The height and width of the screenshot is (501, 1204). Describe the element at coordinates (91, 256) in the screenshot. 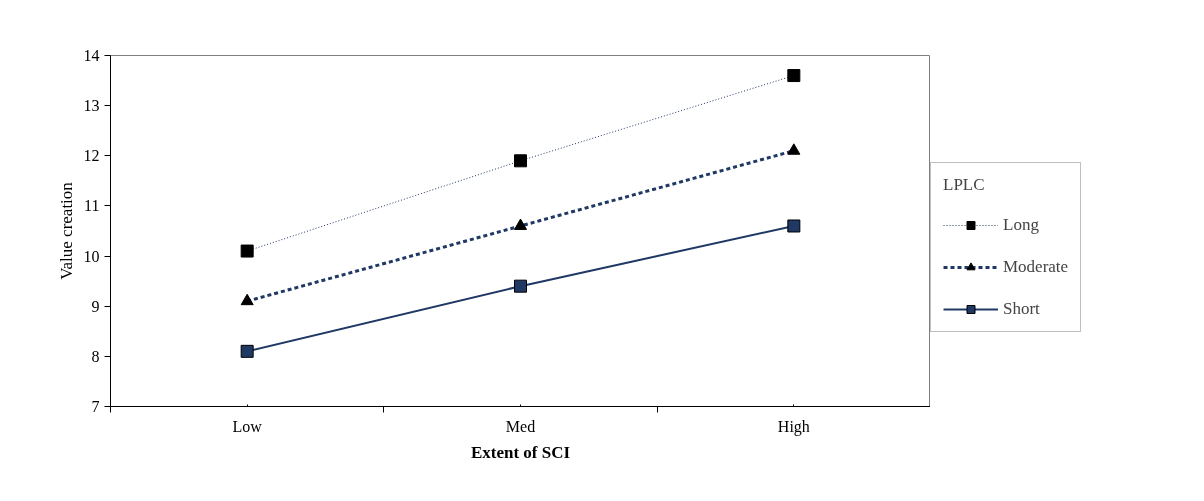

I see `y-tick-label: 10` at that location.